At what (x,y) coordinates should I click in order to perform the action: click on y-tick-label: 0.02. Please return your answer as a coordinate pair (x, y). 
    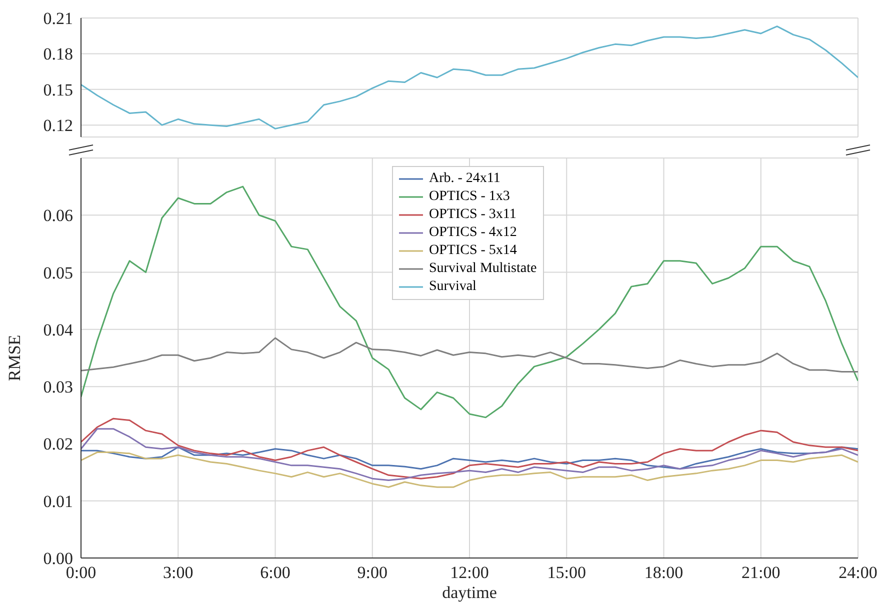
    Looking at the image, I should click on (58, 444).